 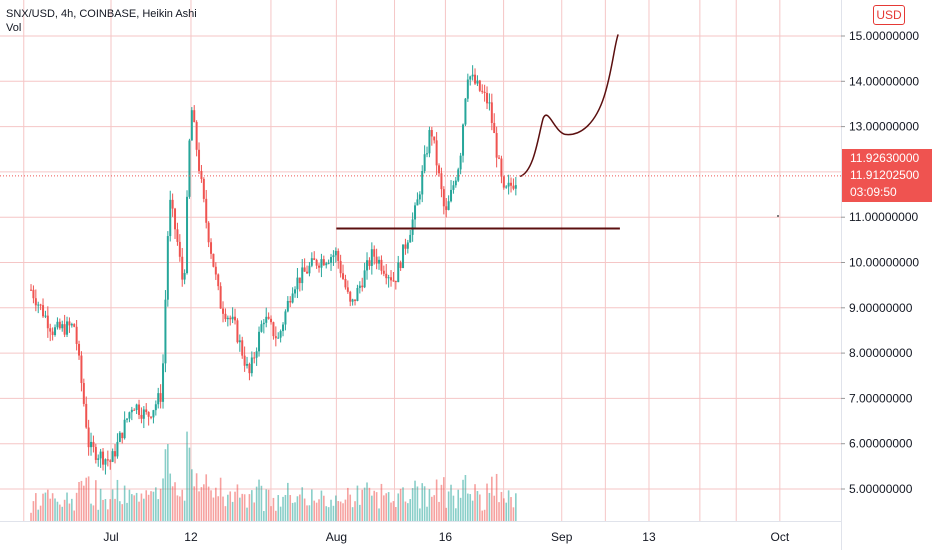 I want to click on time-tick-label: Aug, so click(x=336, y=537).